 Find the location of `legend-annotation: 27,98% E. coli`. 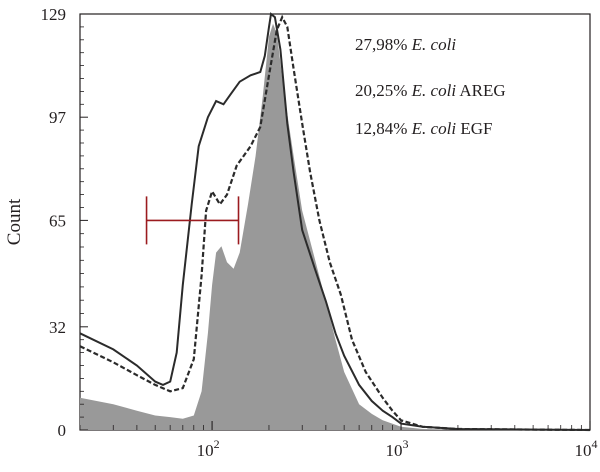

legend-annotation: 27,98% E. coli is located at coordinates (405, 44).